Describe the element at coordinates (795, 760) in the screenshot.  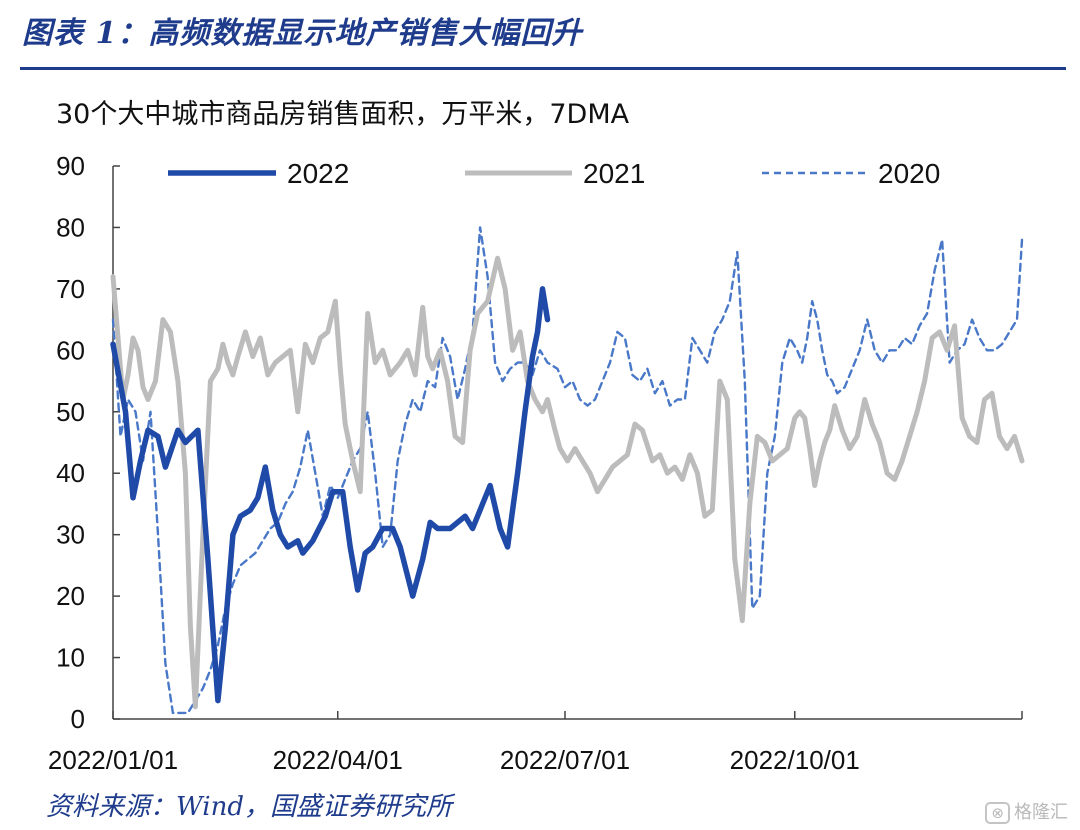
I see `x-tick-label: 2022/10/01` at that location.